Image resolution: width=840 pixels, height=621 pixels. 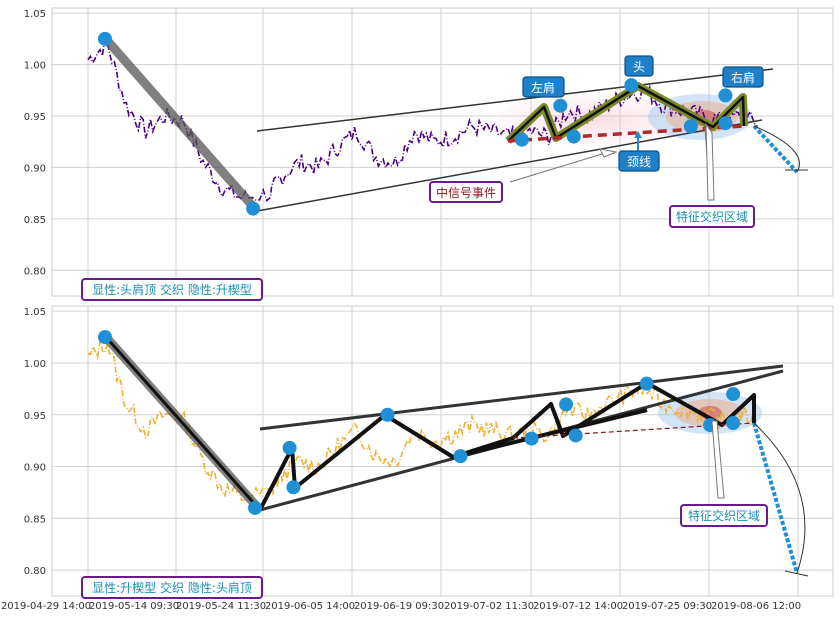 What do you see at coordinates (35, 442) in the screenshot?
I see `bottom-y-axis: 0.80 0.85 0.90 0.95 1.00 1.05` at bounding box center [35, 442].